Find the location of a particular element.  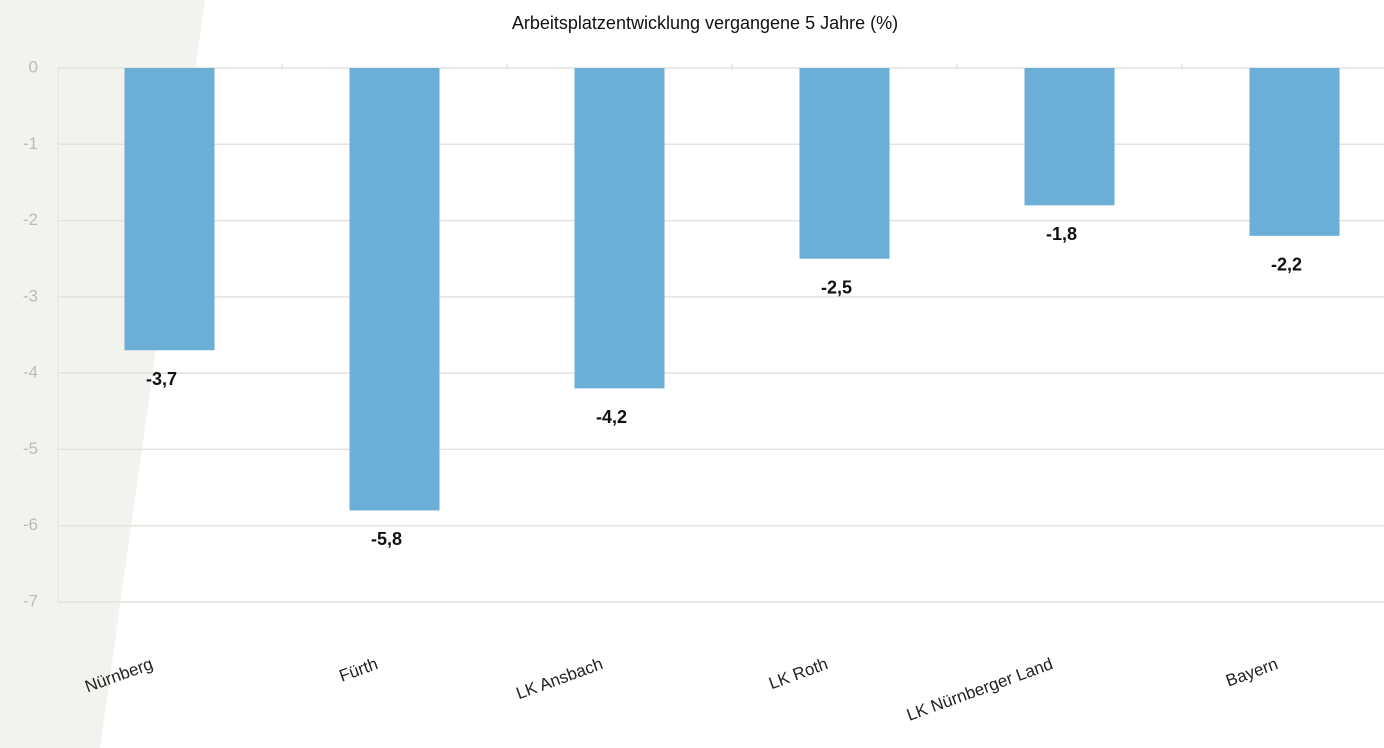

x-tick-label: LK Ansbach is located at coordinates (560, 678).